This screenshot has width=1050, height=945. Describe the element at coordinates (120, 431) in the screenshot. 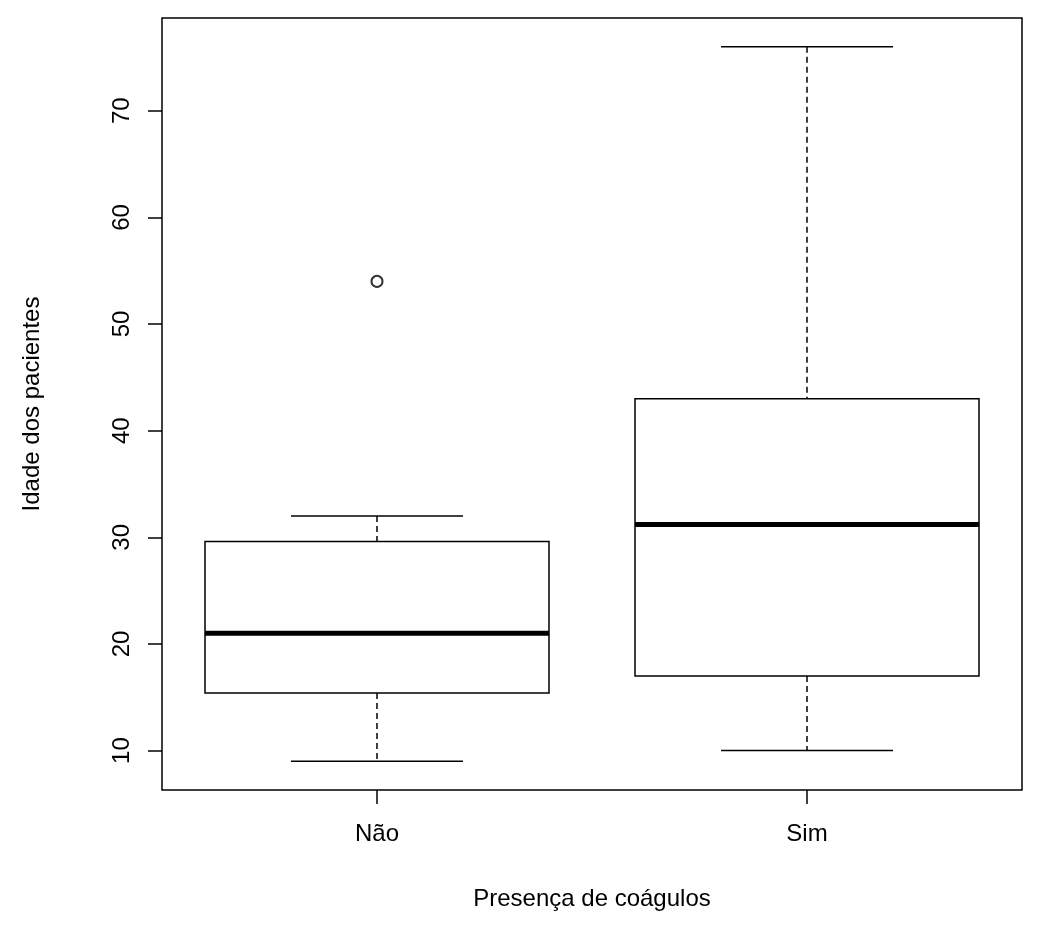

I see `y-tick-label: 40` at that location.